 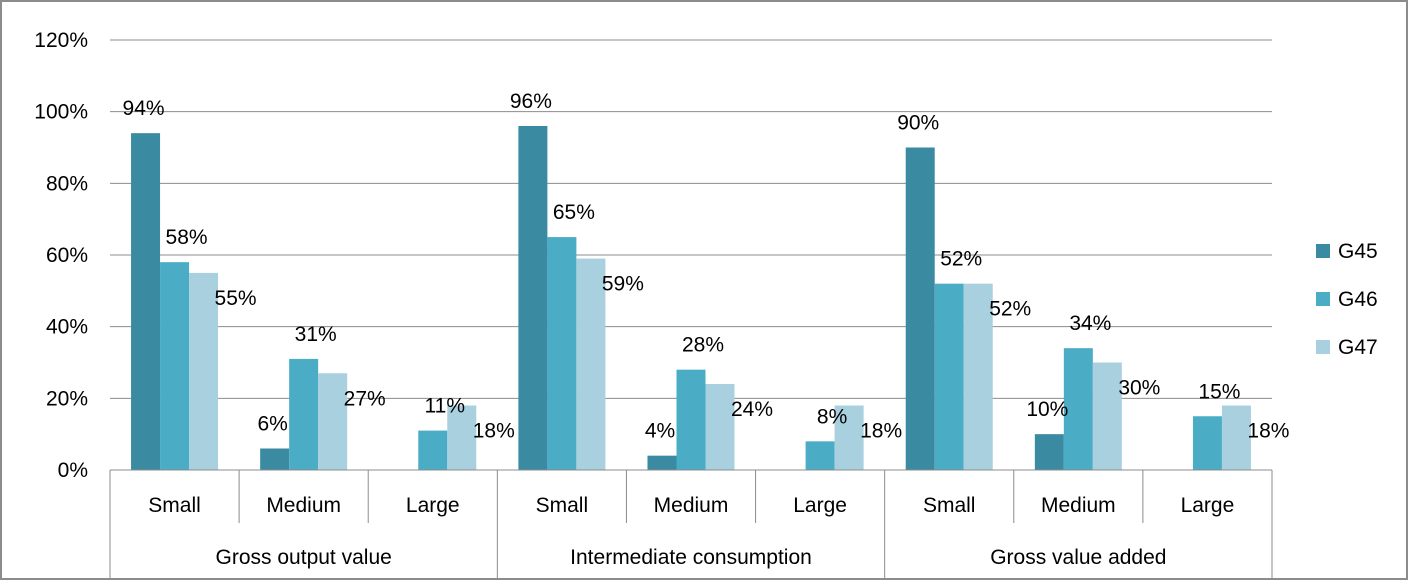 I want to click on data-label: 94%, so click(x=144, y=108).